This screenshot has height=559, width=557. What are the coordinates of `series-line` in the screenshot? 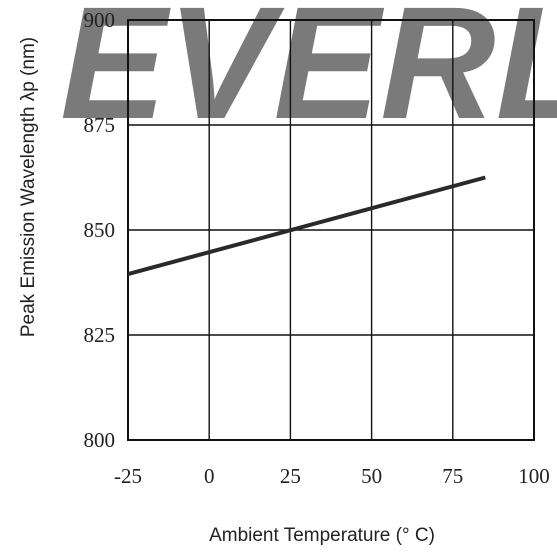 It's located at (306, 226).